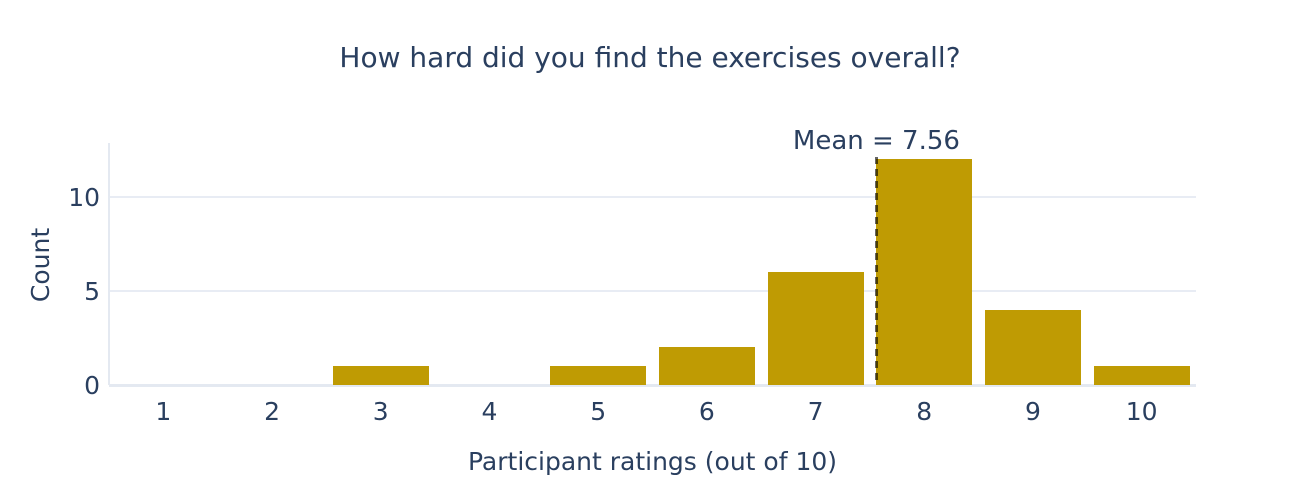 This screenshot has height=500, width=1300. I want to click on x-zero-line, so click(652, 385).